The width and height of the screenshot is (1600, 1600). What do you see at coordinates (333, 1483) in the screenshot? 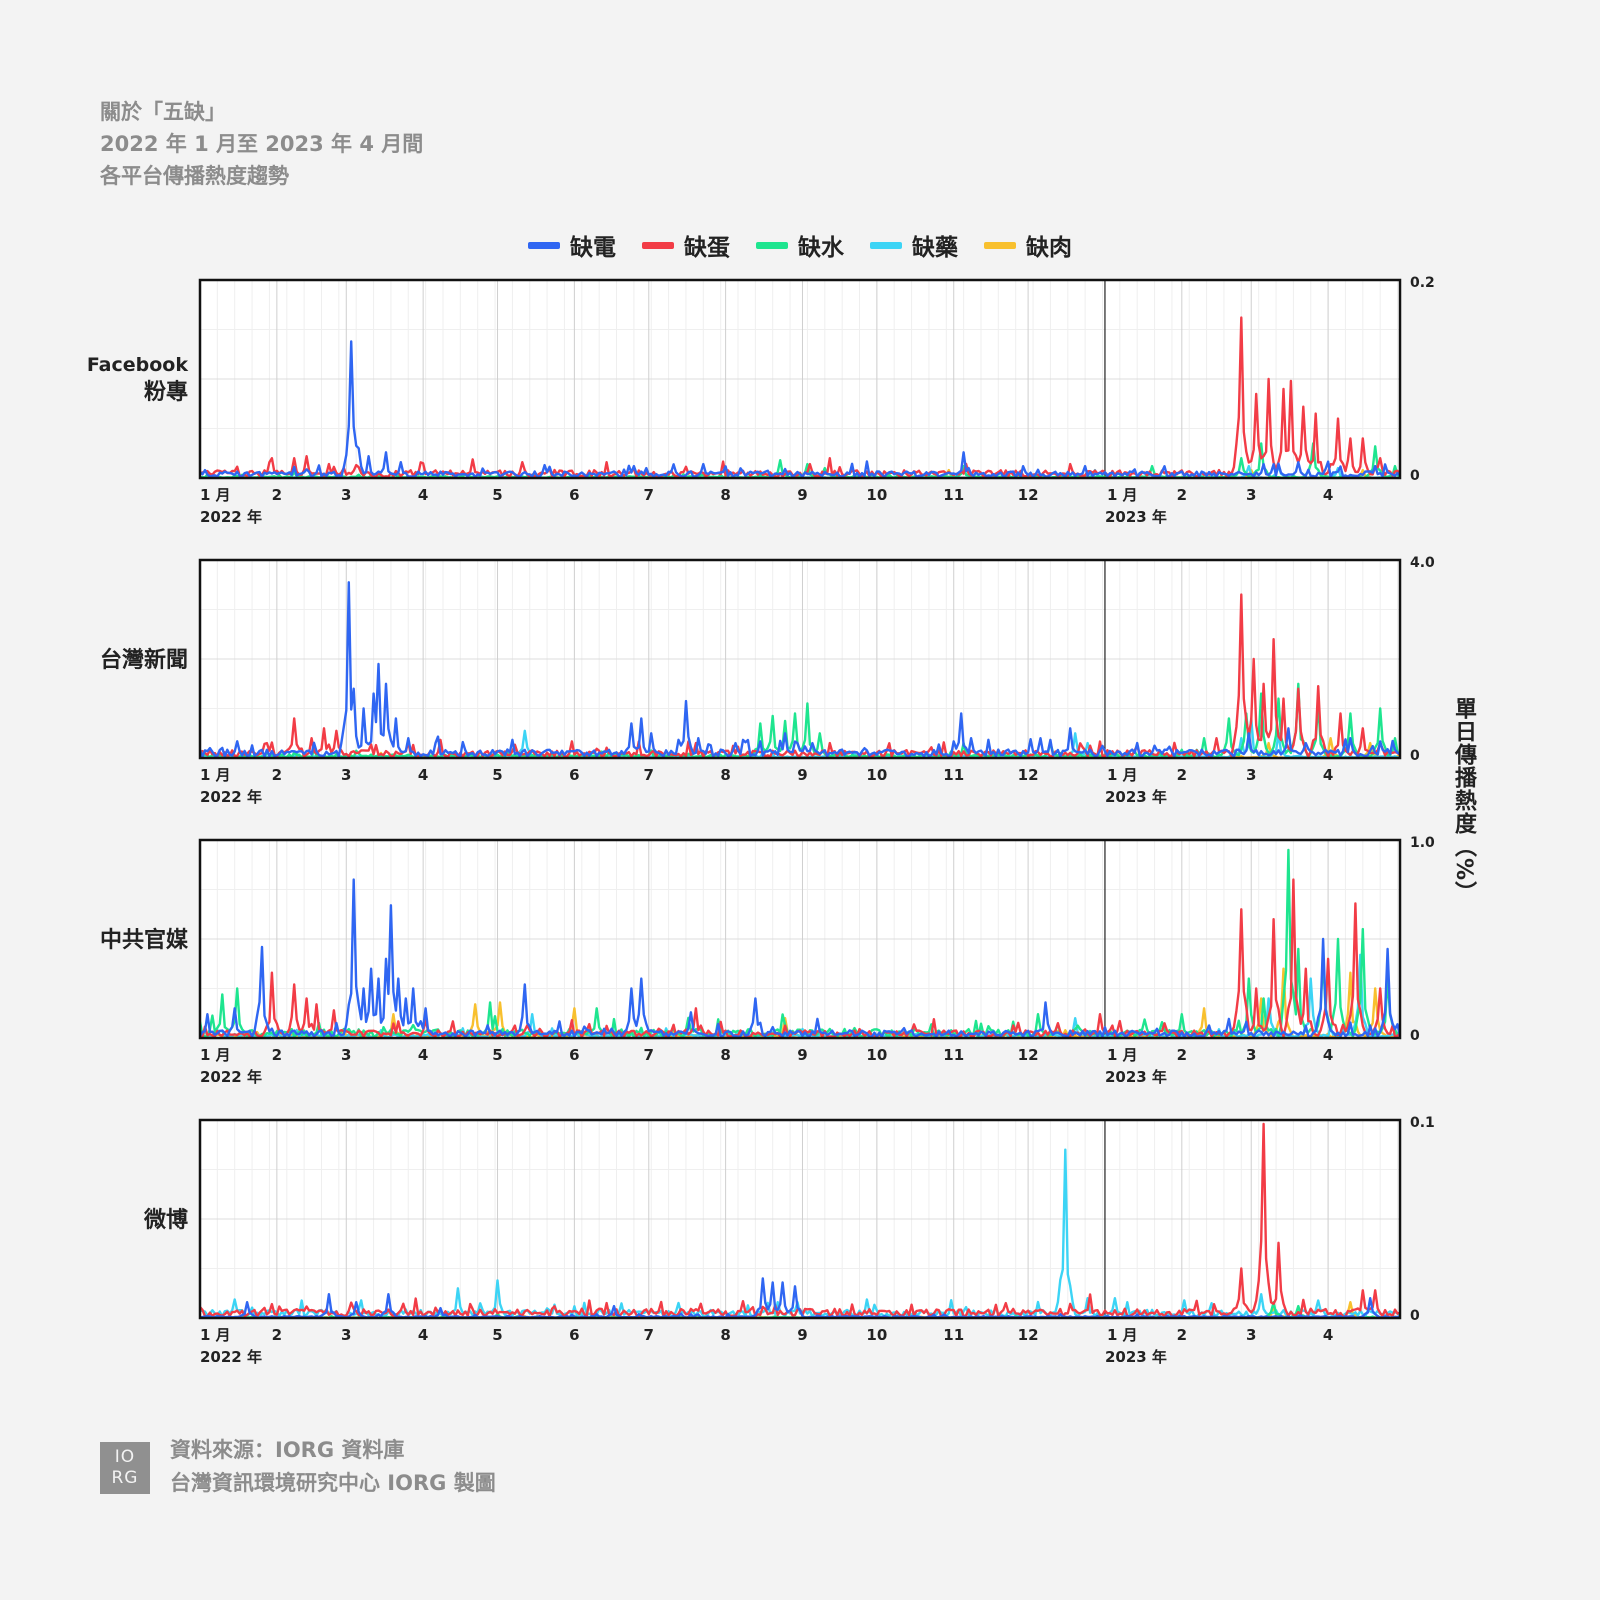
I see `credit-note: 台灣資訊環境研究中心 IORG 製圖` at bounding box center [333, 1483].